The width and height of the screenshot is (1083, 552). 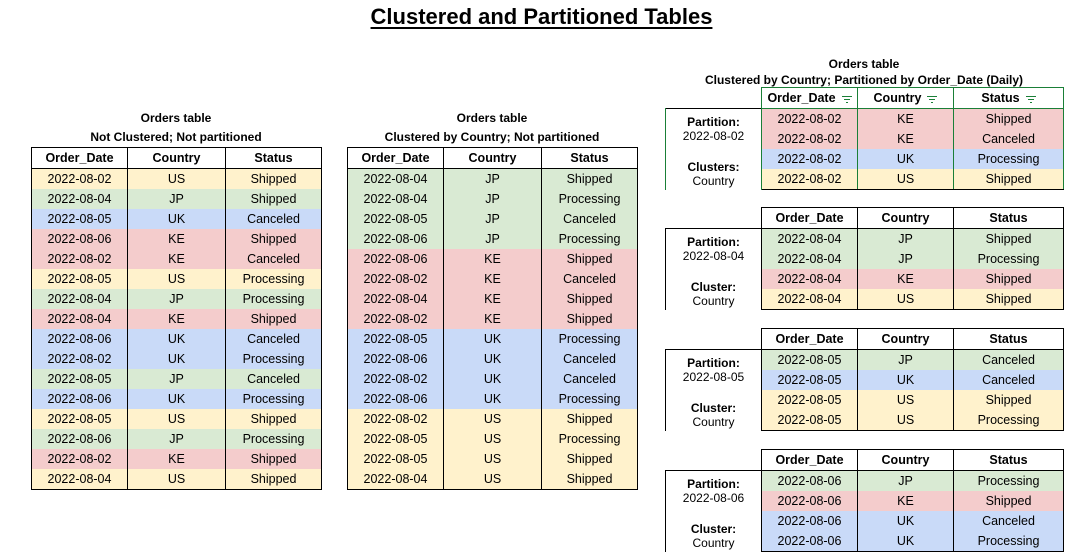 What do you see at coordinates (176, 137) in the screenshot?
I see `table1-caption-subtitle: Not Clustered; Not partitioned` at bounding box center [176, 137].